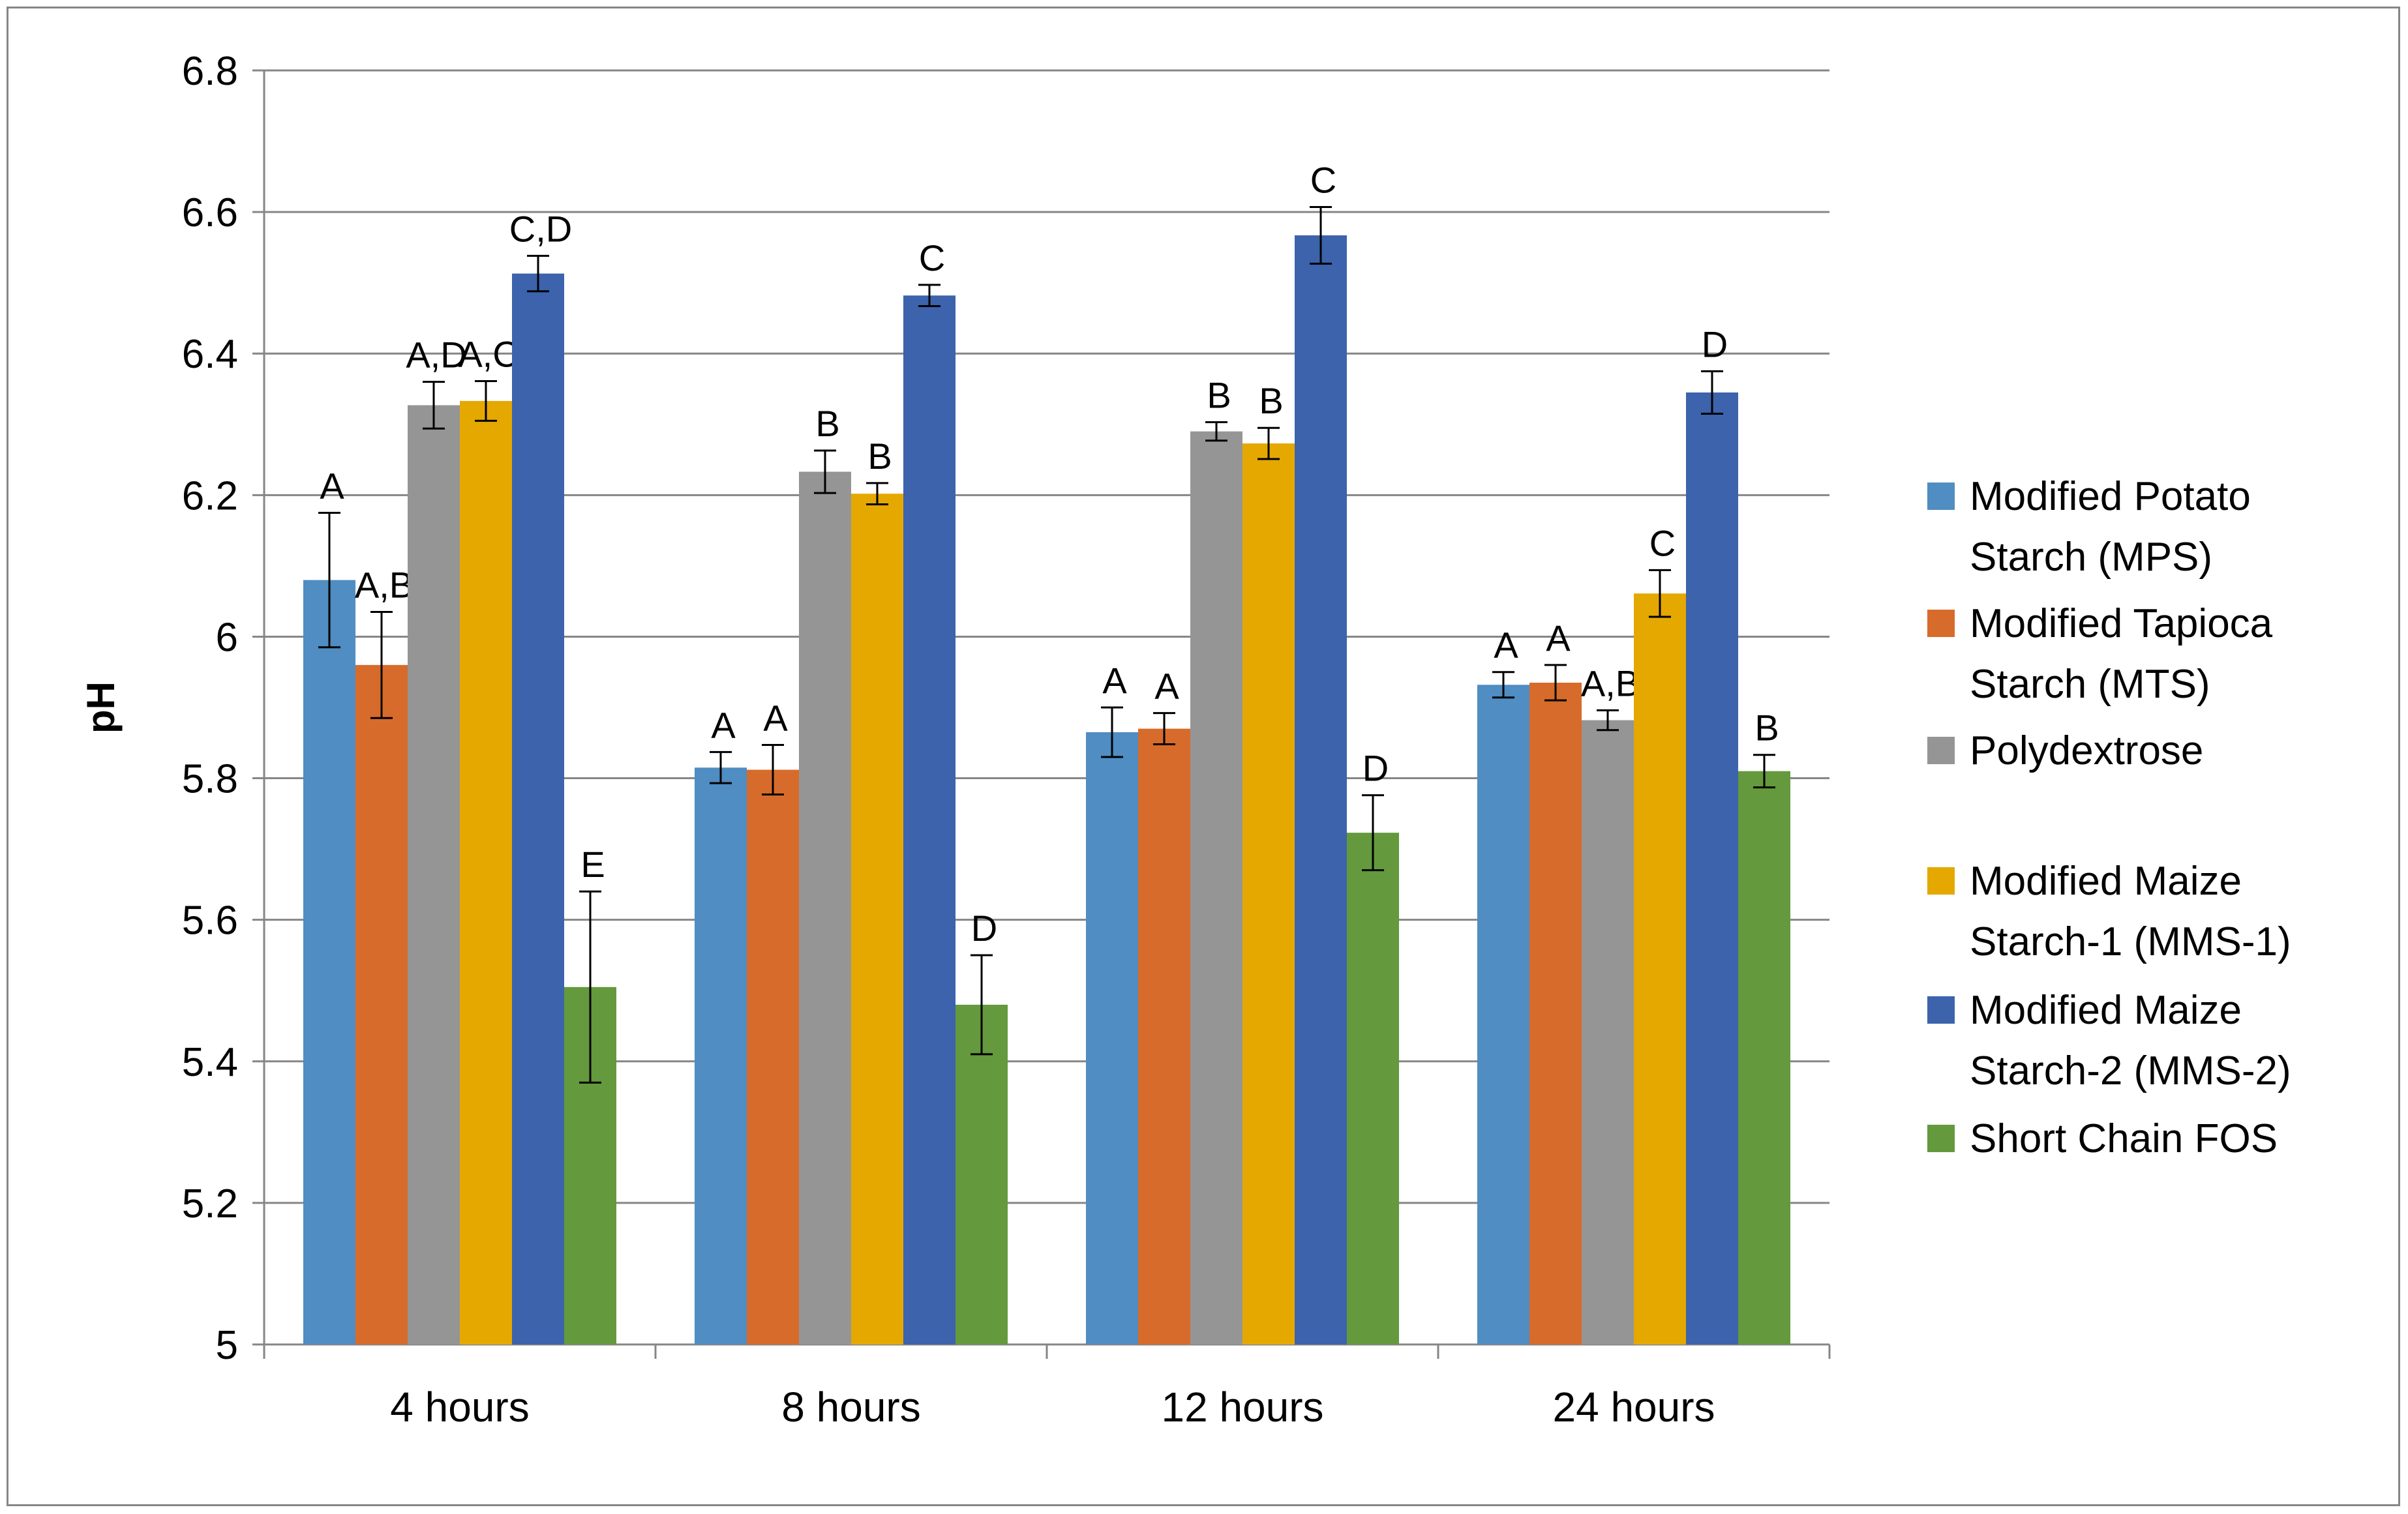 Image resolution: width=2408 pixels, height=1514 pixels. What do you see at coordinates (210, 779) in the screenshot?
I see `y-tick-label: 5.8` at bounding box center [210, 779].